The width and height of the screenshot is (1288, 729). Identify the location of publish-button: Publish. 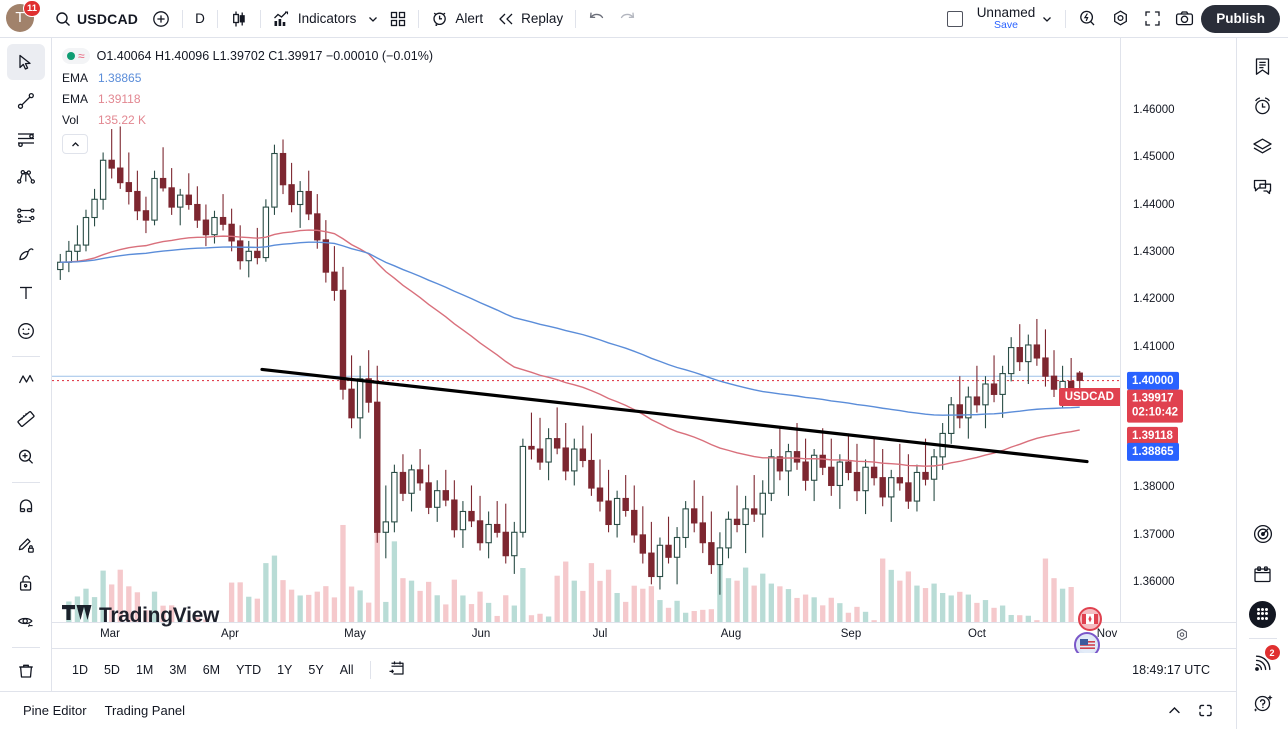
(1240, 18).